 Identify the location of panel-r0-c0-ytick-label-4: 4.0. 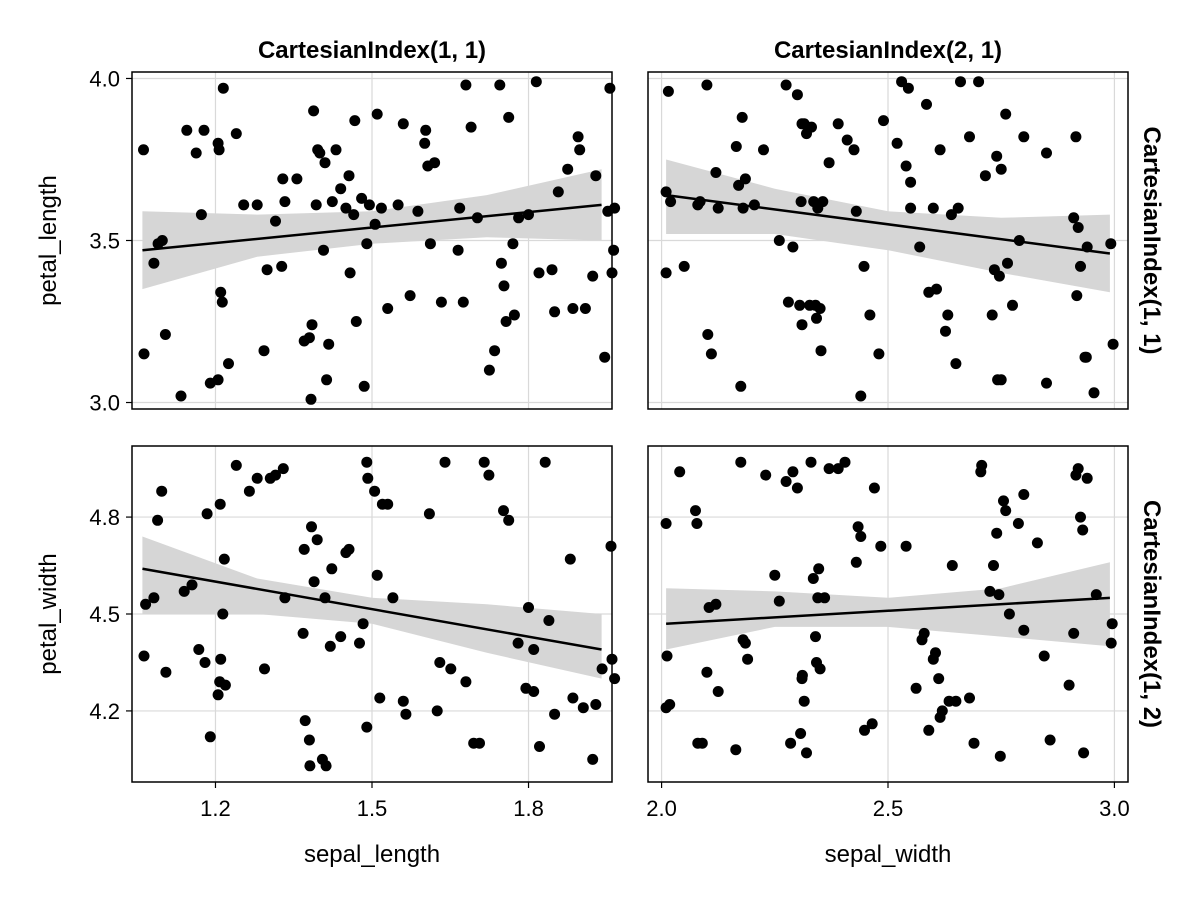
(104, 78).